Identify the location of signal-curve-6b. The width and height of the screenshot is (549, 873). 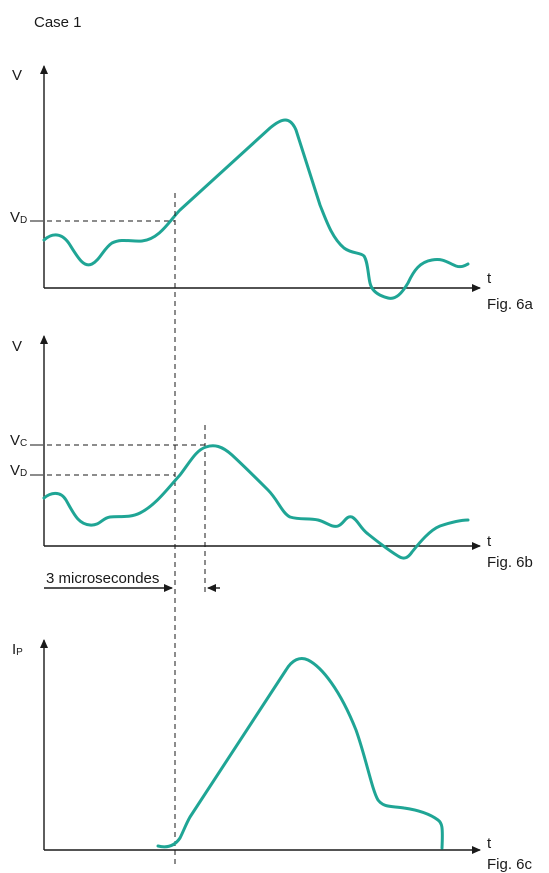
(256, 502).